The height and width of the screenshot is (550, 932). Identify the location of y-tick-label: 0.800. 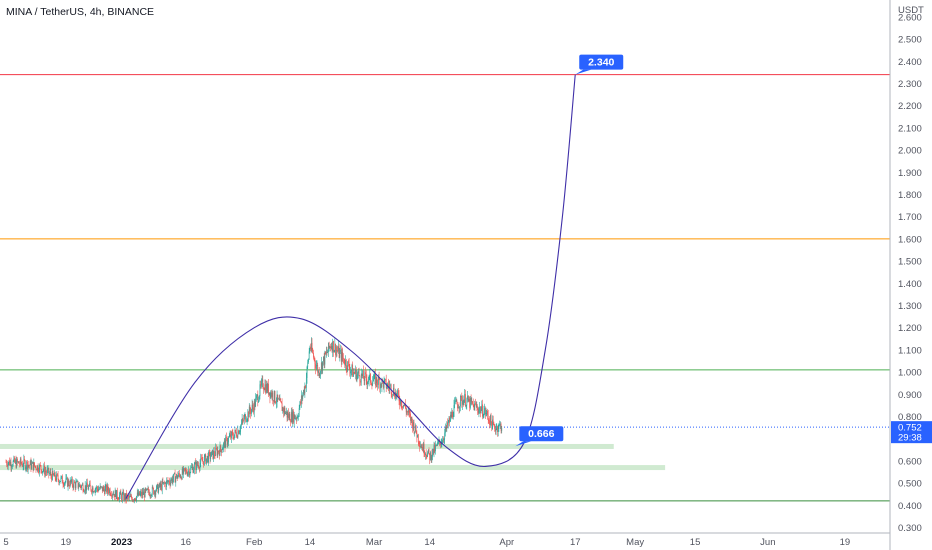
(910, 417).